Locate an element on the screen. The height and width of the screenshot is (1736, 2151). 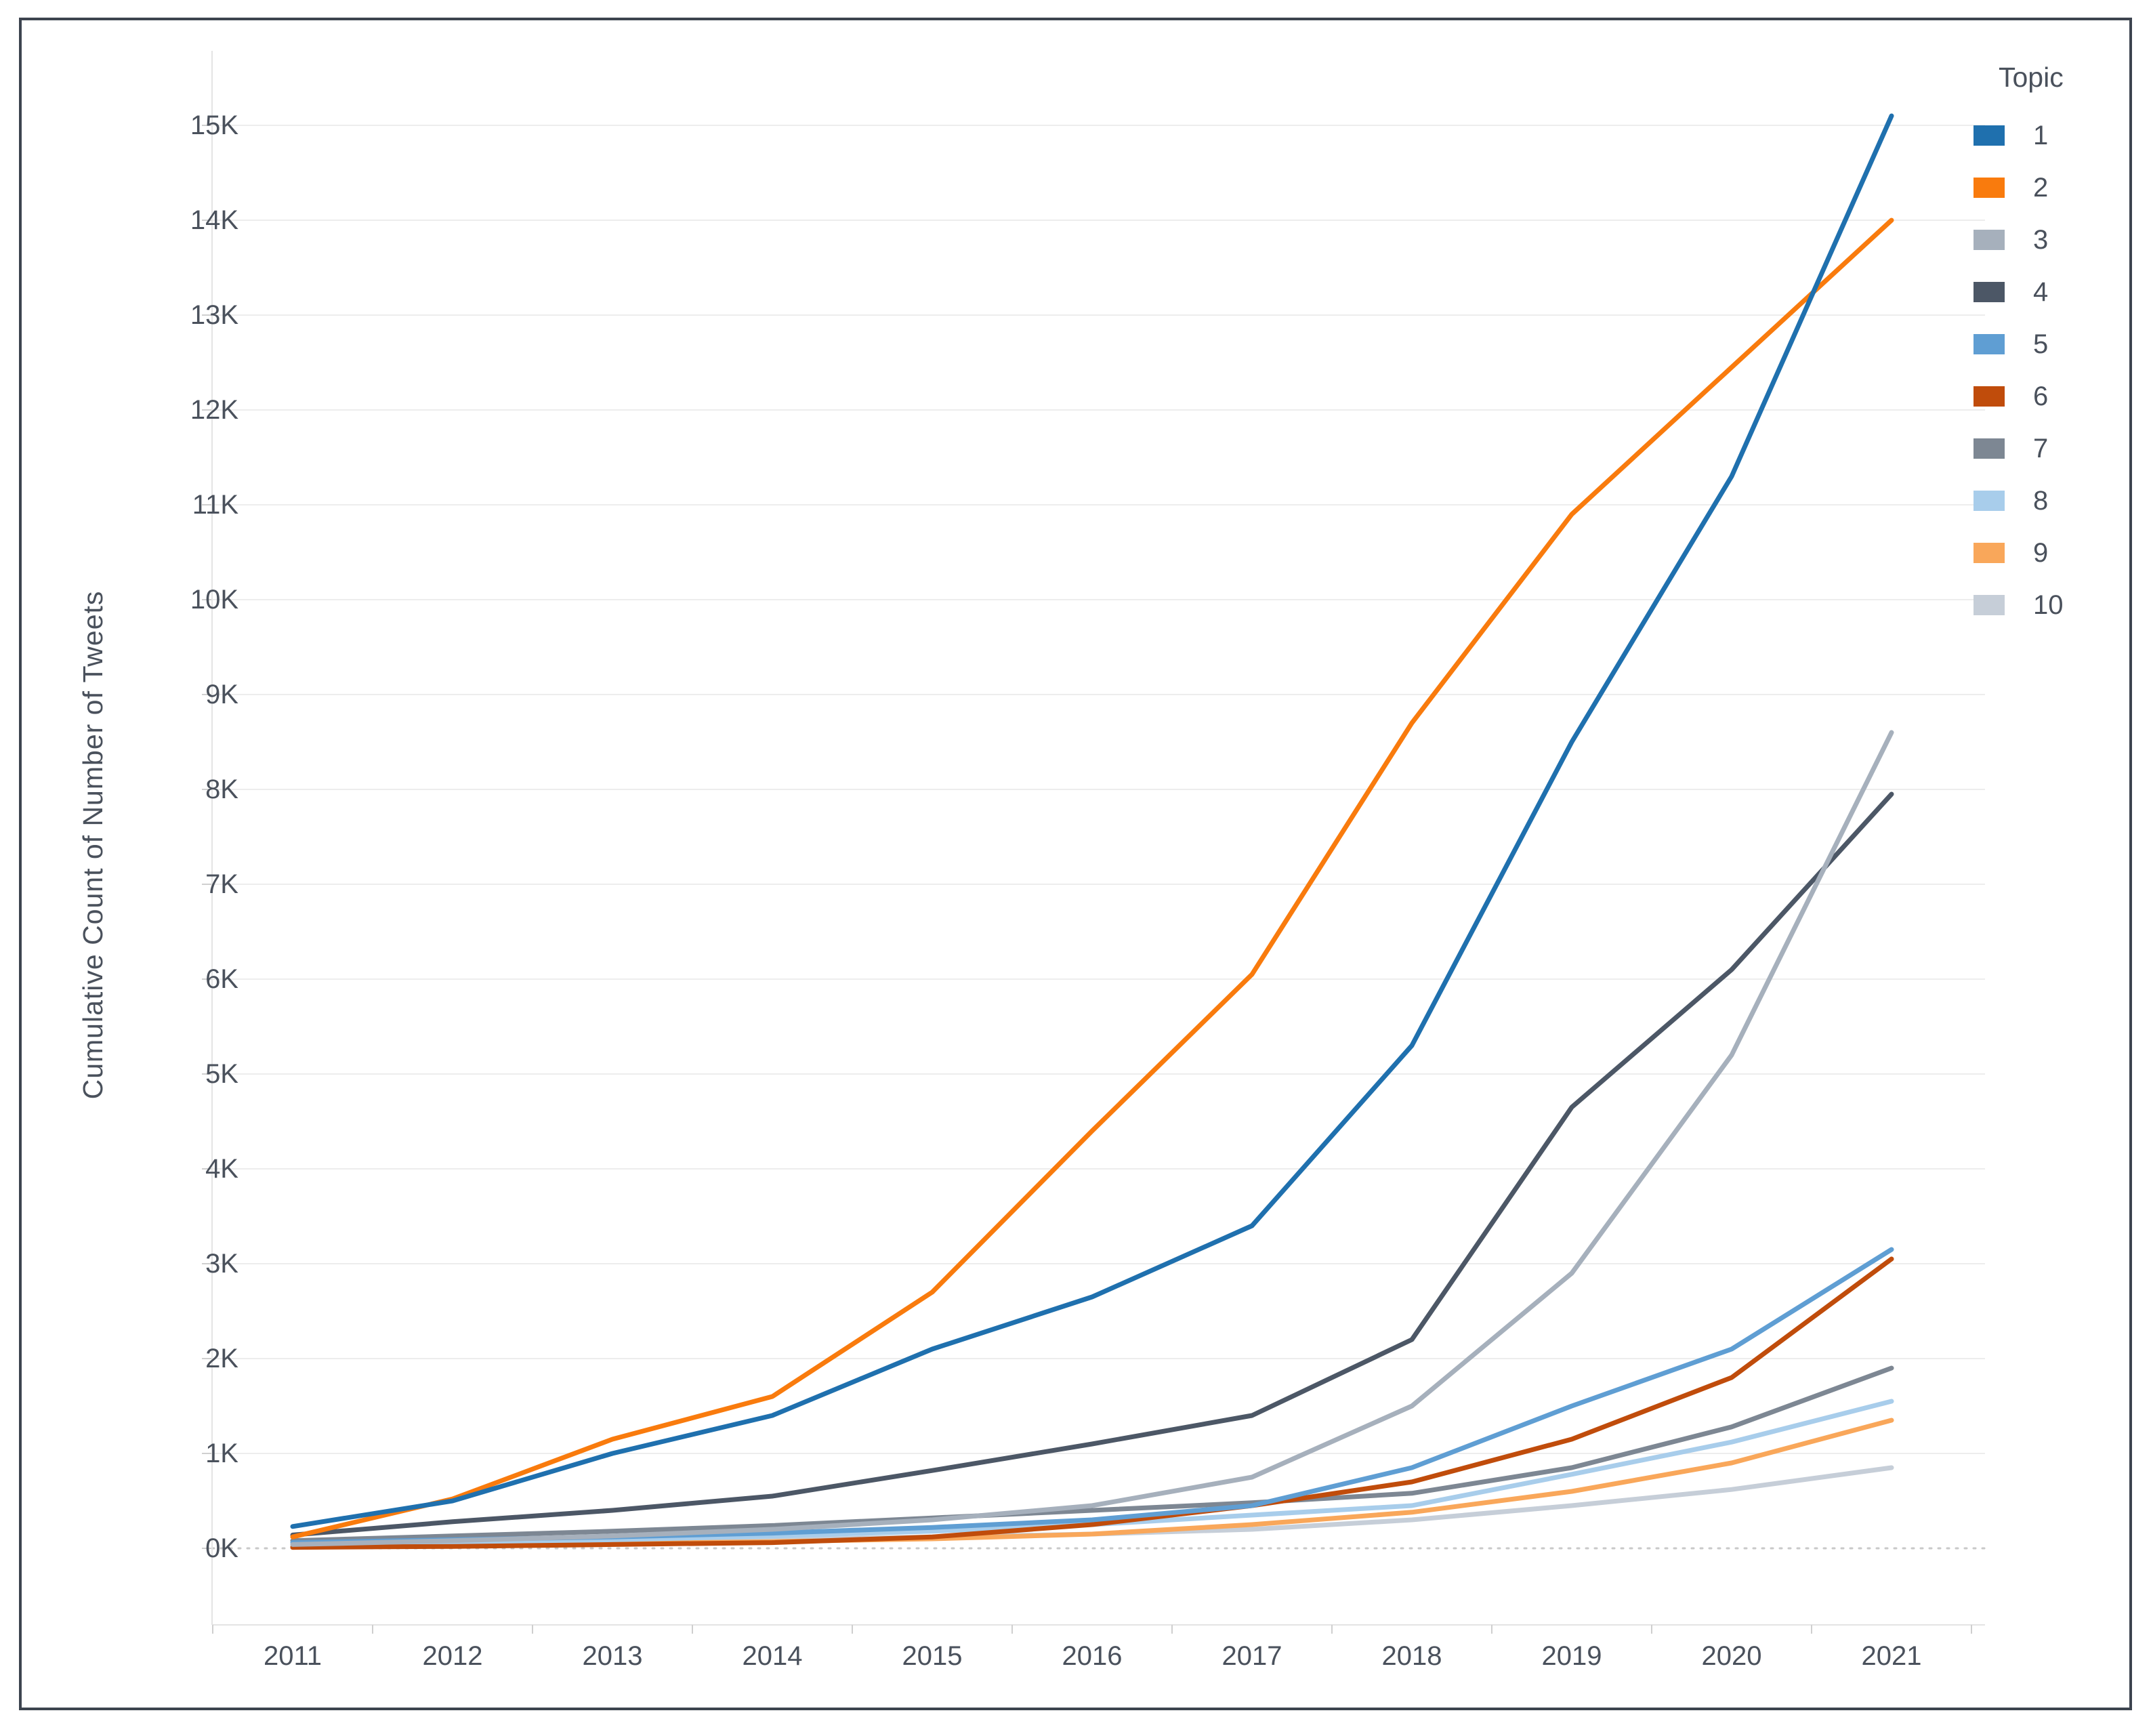
y-tick-label-7K: 7K is located at coordinates (221, 884).